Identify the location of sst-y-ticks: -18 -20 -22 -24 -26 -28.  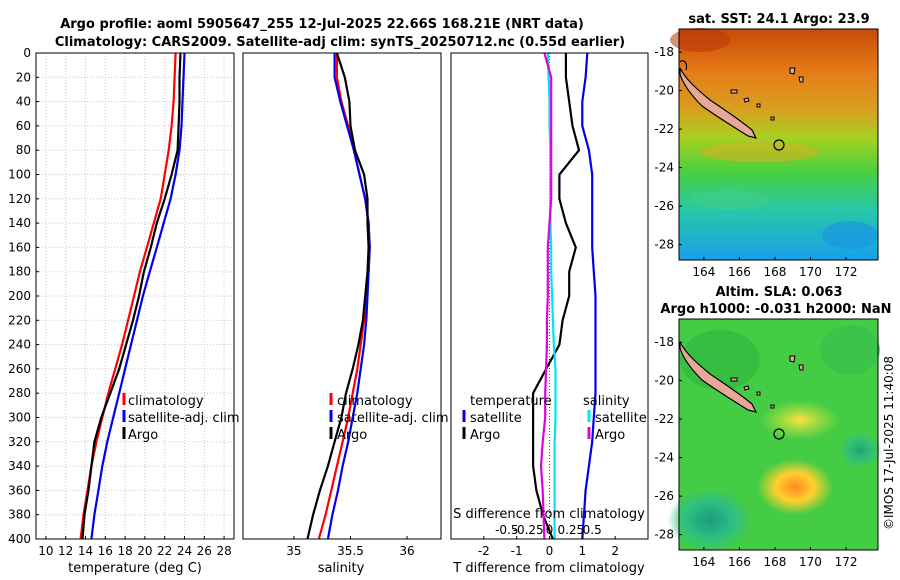
(668, 148).